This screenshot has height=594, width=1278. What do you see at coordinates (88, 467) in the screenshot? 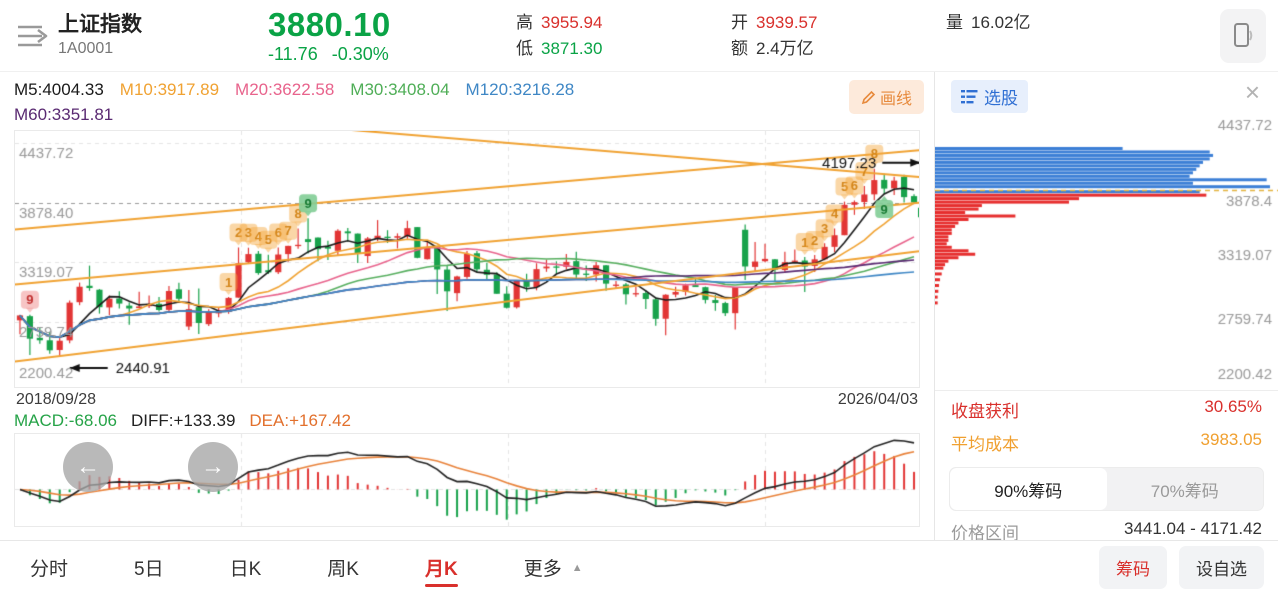
I see `pan-left-button: ←` at bounding box center [88, 467].